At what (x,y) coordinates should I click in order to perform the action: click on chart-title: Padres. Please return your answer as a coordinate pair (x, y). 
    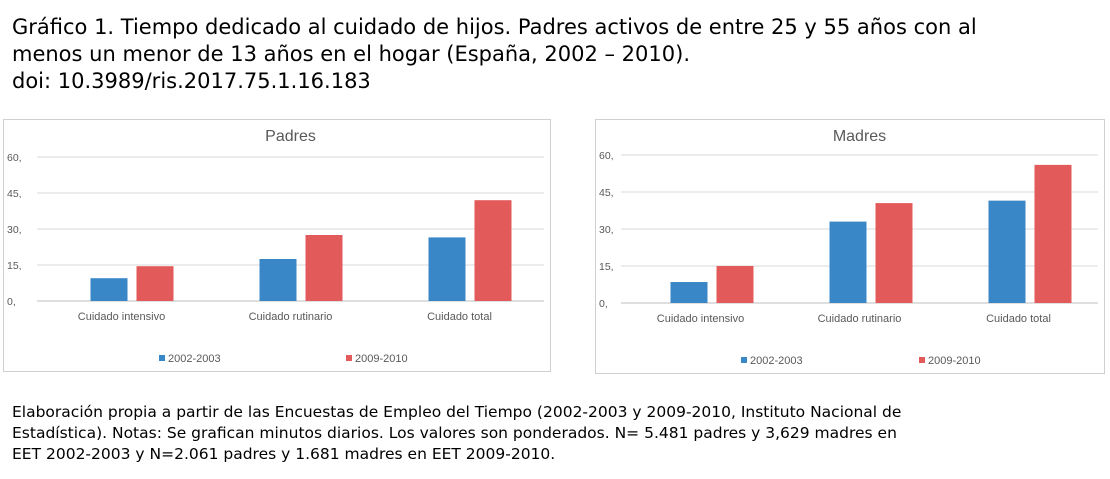
    Looking at the image, I should click on (290, 136).